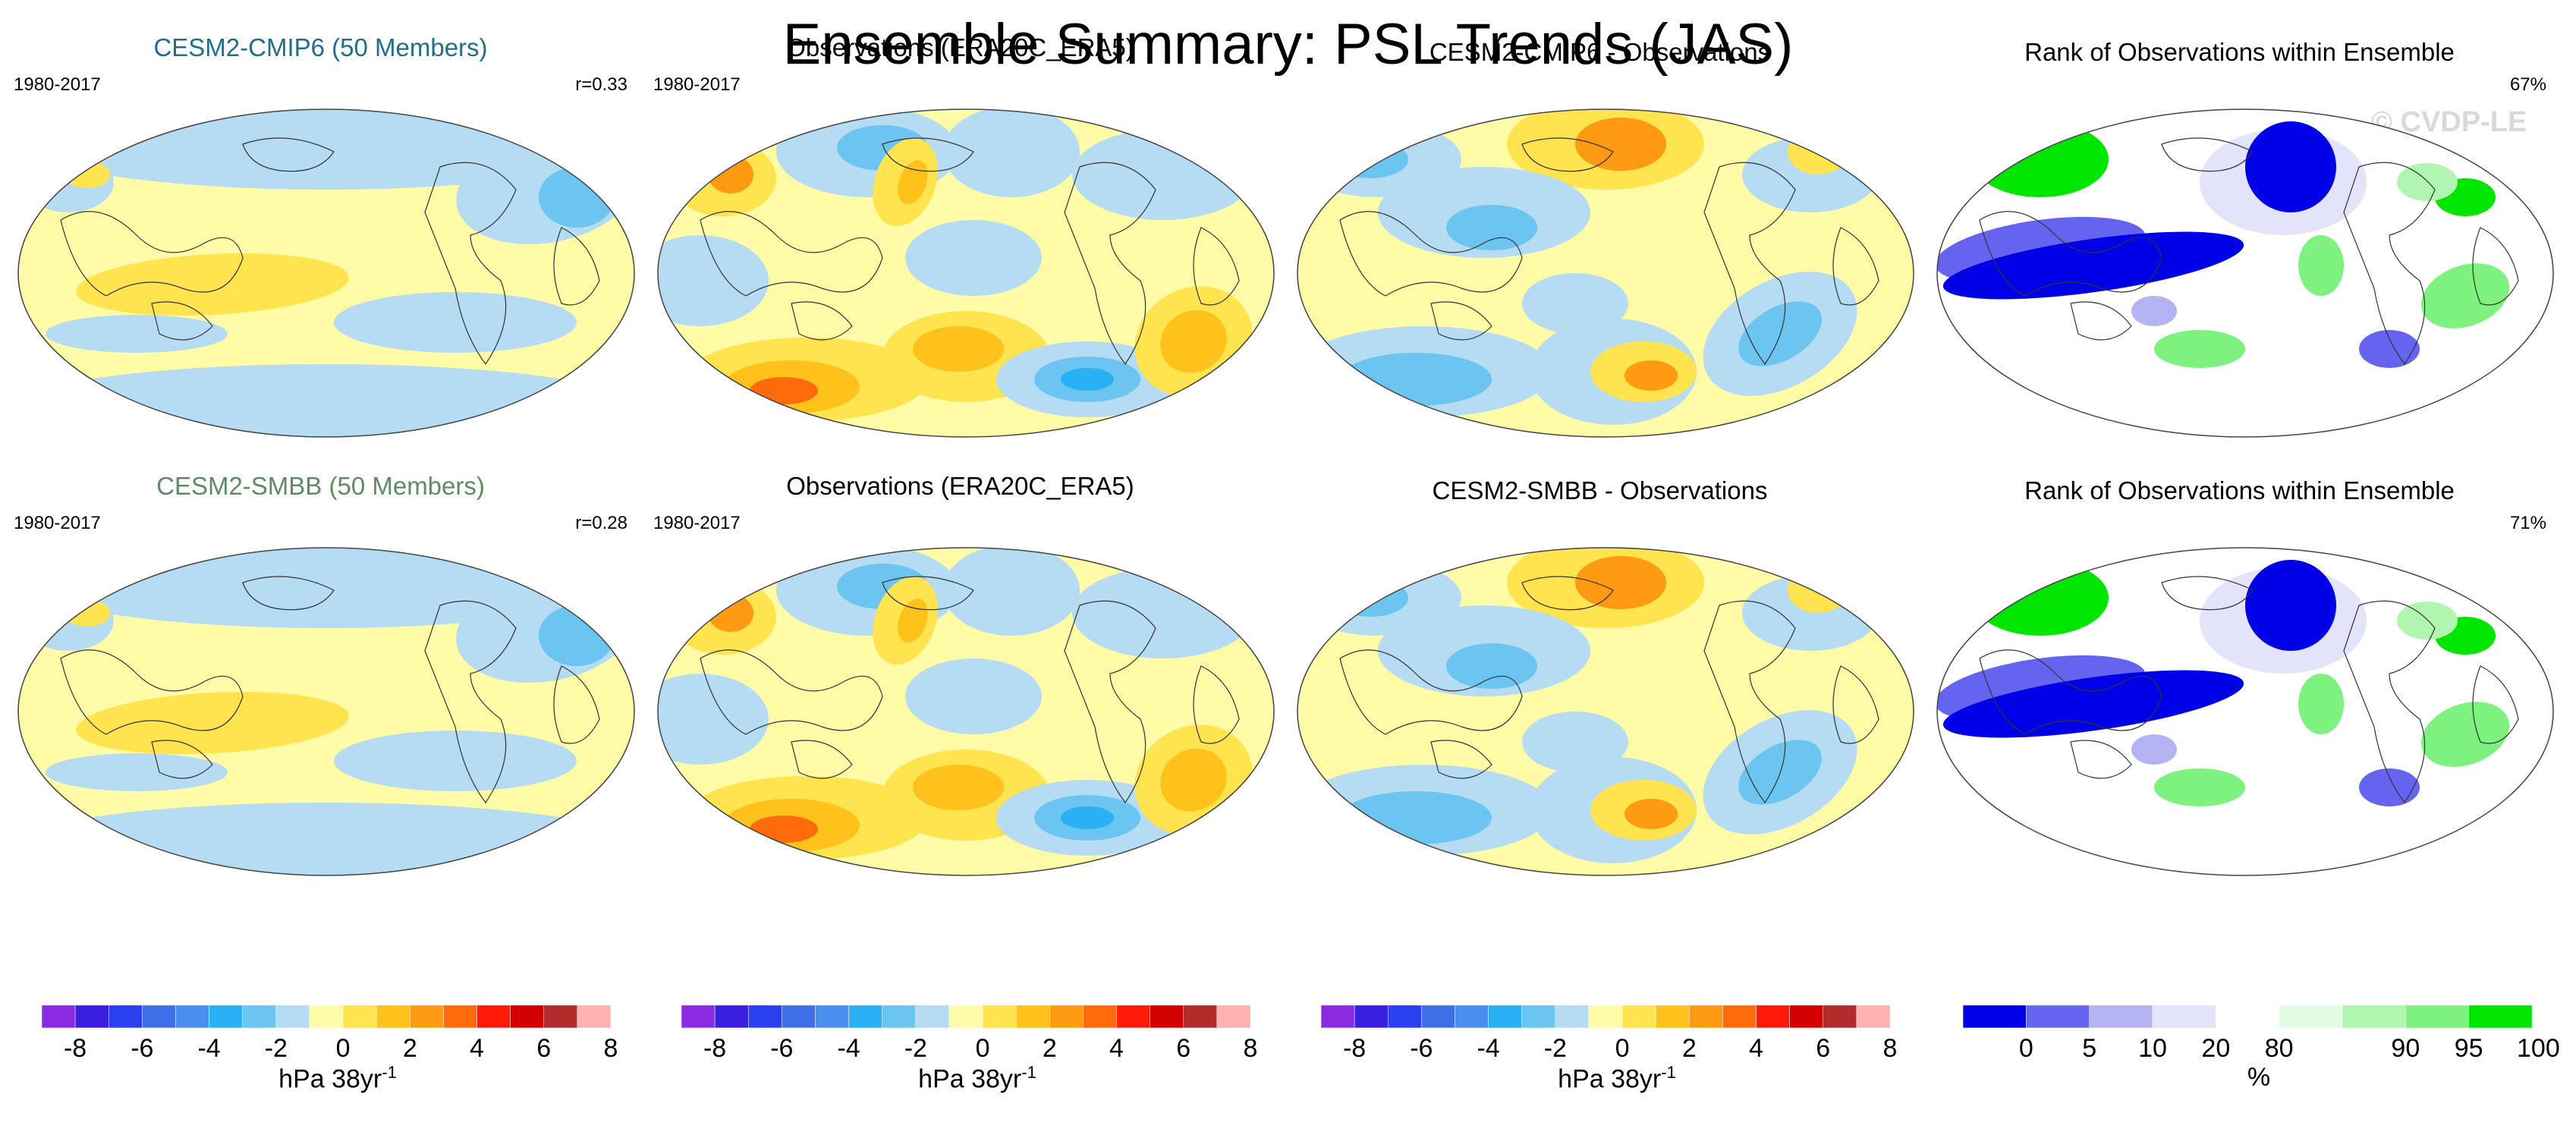 The height and width of the screenshot is (1125, 2576). What do you see at coordinates (1610, 1079) in the screenshot?
I see `colorbar-unit-text: hPa 38yr` at bounding box center [1610, 1079].